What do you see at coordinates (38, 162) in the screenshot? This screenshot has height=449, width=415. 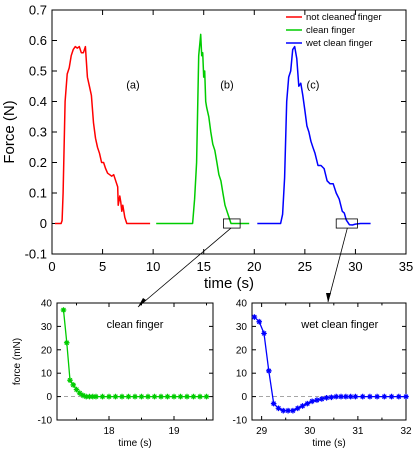 I see `y-tick-label: 0.2` at bounding box center [38, 162].